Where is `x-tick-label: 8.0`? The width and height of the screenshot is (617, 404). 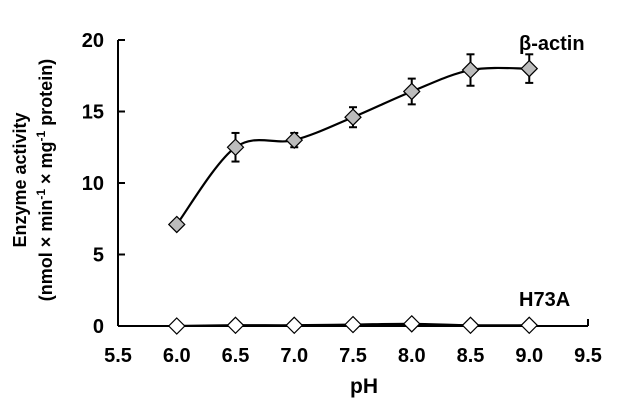
x-tick-label: 8.0 is located at coordinates (412, 356).